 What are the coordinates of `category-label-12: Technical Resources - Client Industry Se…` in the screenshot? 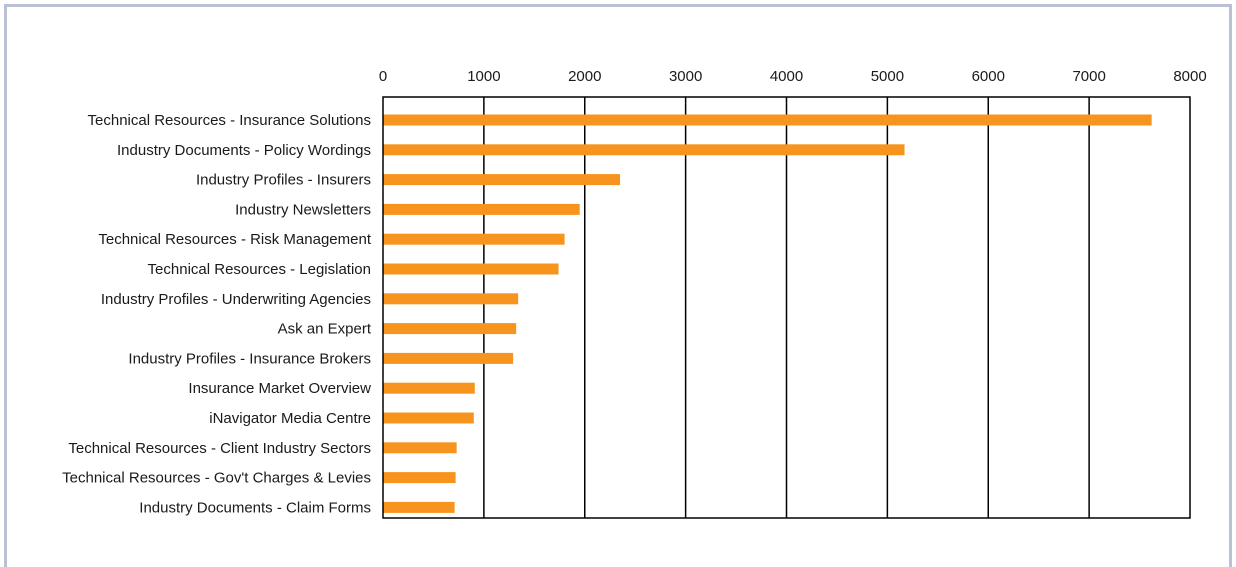 It's located at (219, 448).